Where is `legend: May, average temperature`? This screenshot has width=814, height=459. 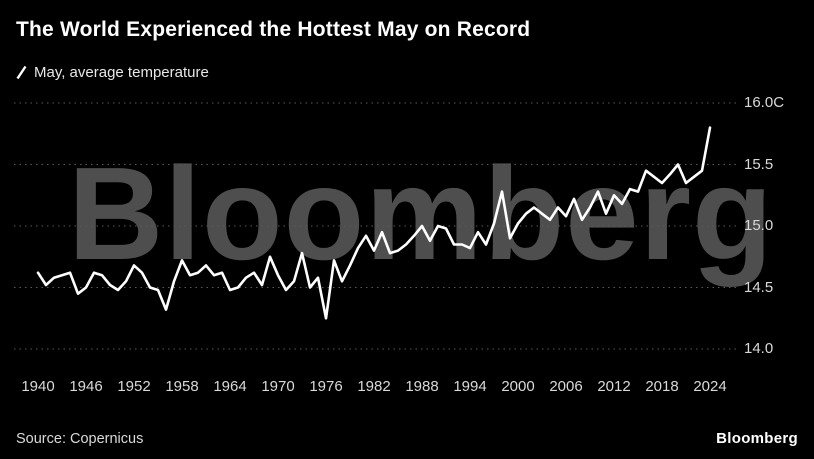 legend: May, average temperature is located at coordinates (112, 72).